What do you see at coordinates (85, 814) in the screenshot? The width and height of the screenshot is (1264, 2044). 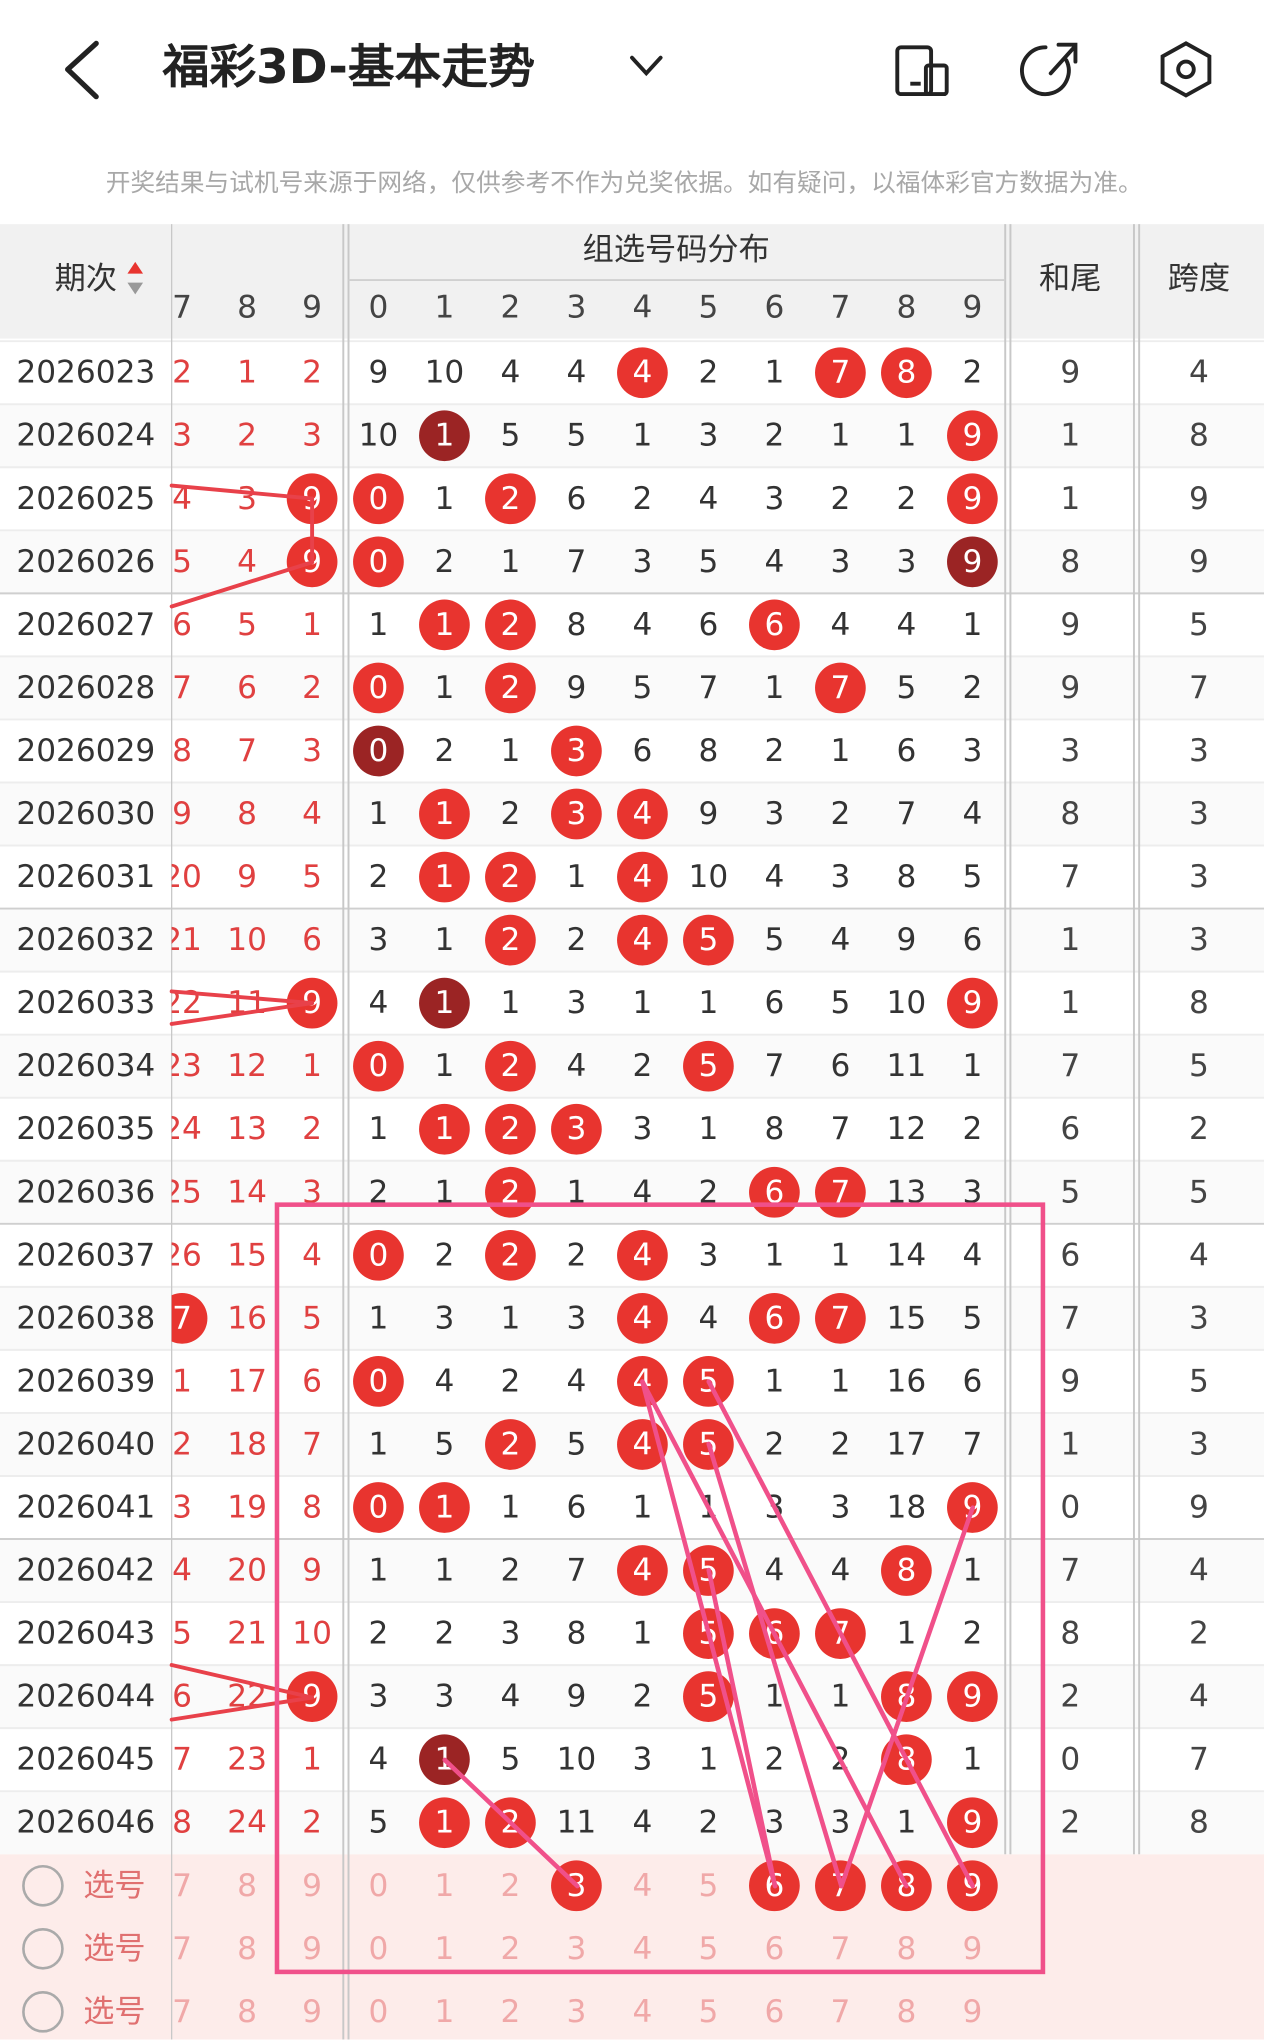 I see `period: 2026030` at bounding box center [85, 814].